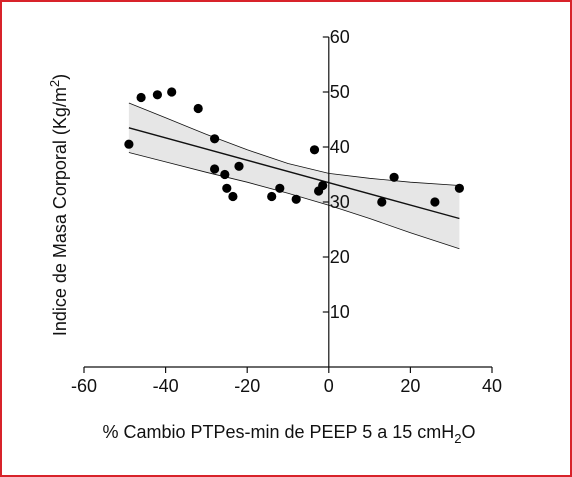 This screenshot has width=572, height=477. Describe the element at coordinates (247, 386) in the screenshot. I see `x-tick-label: -20` at that location.